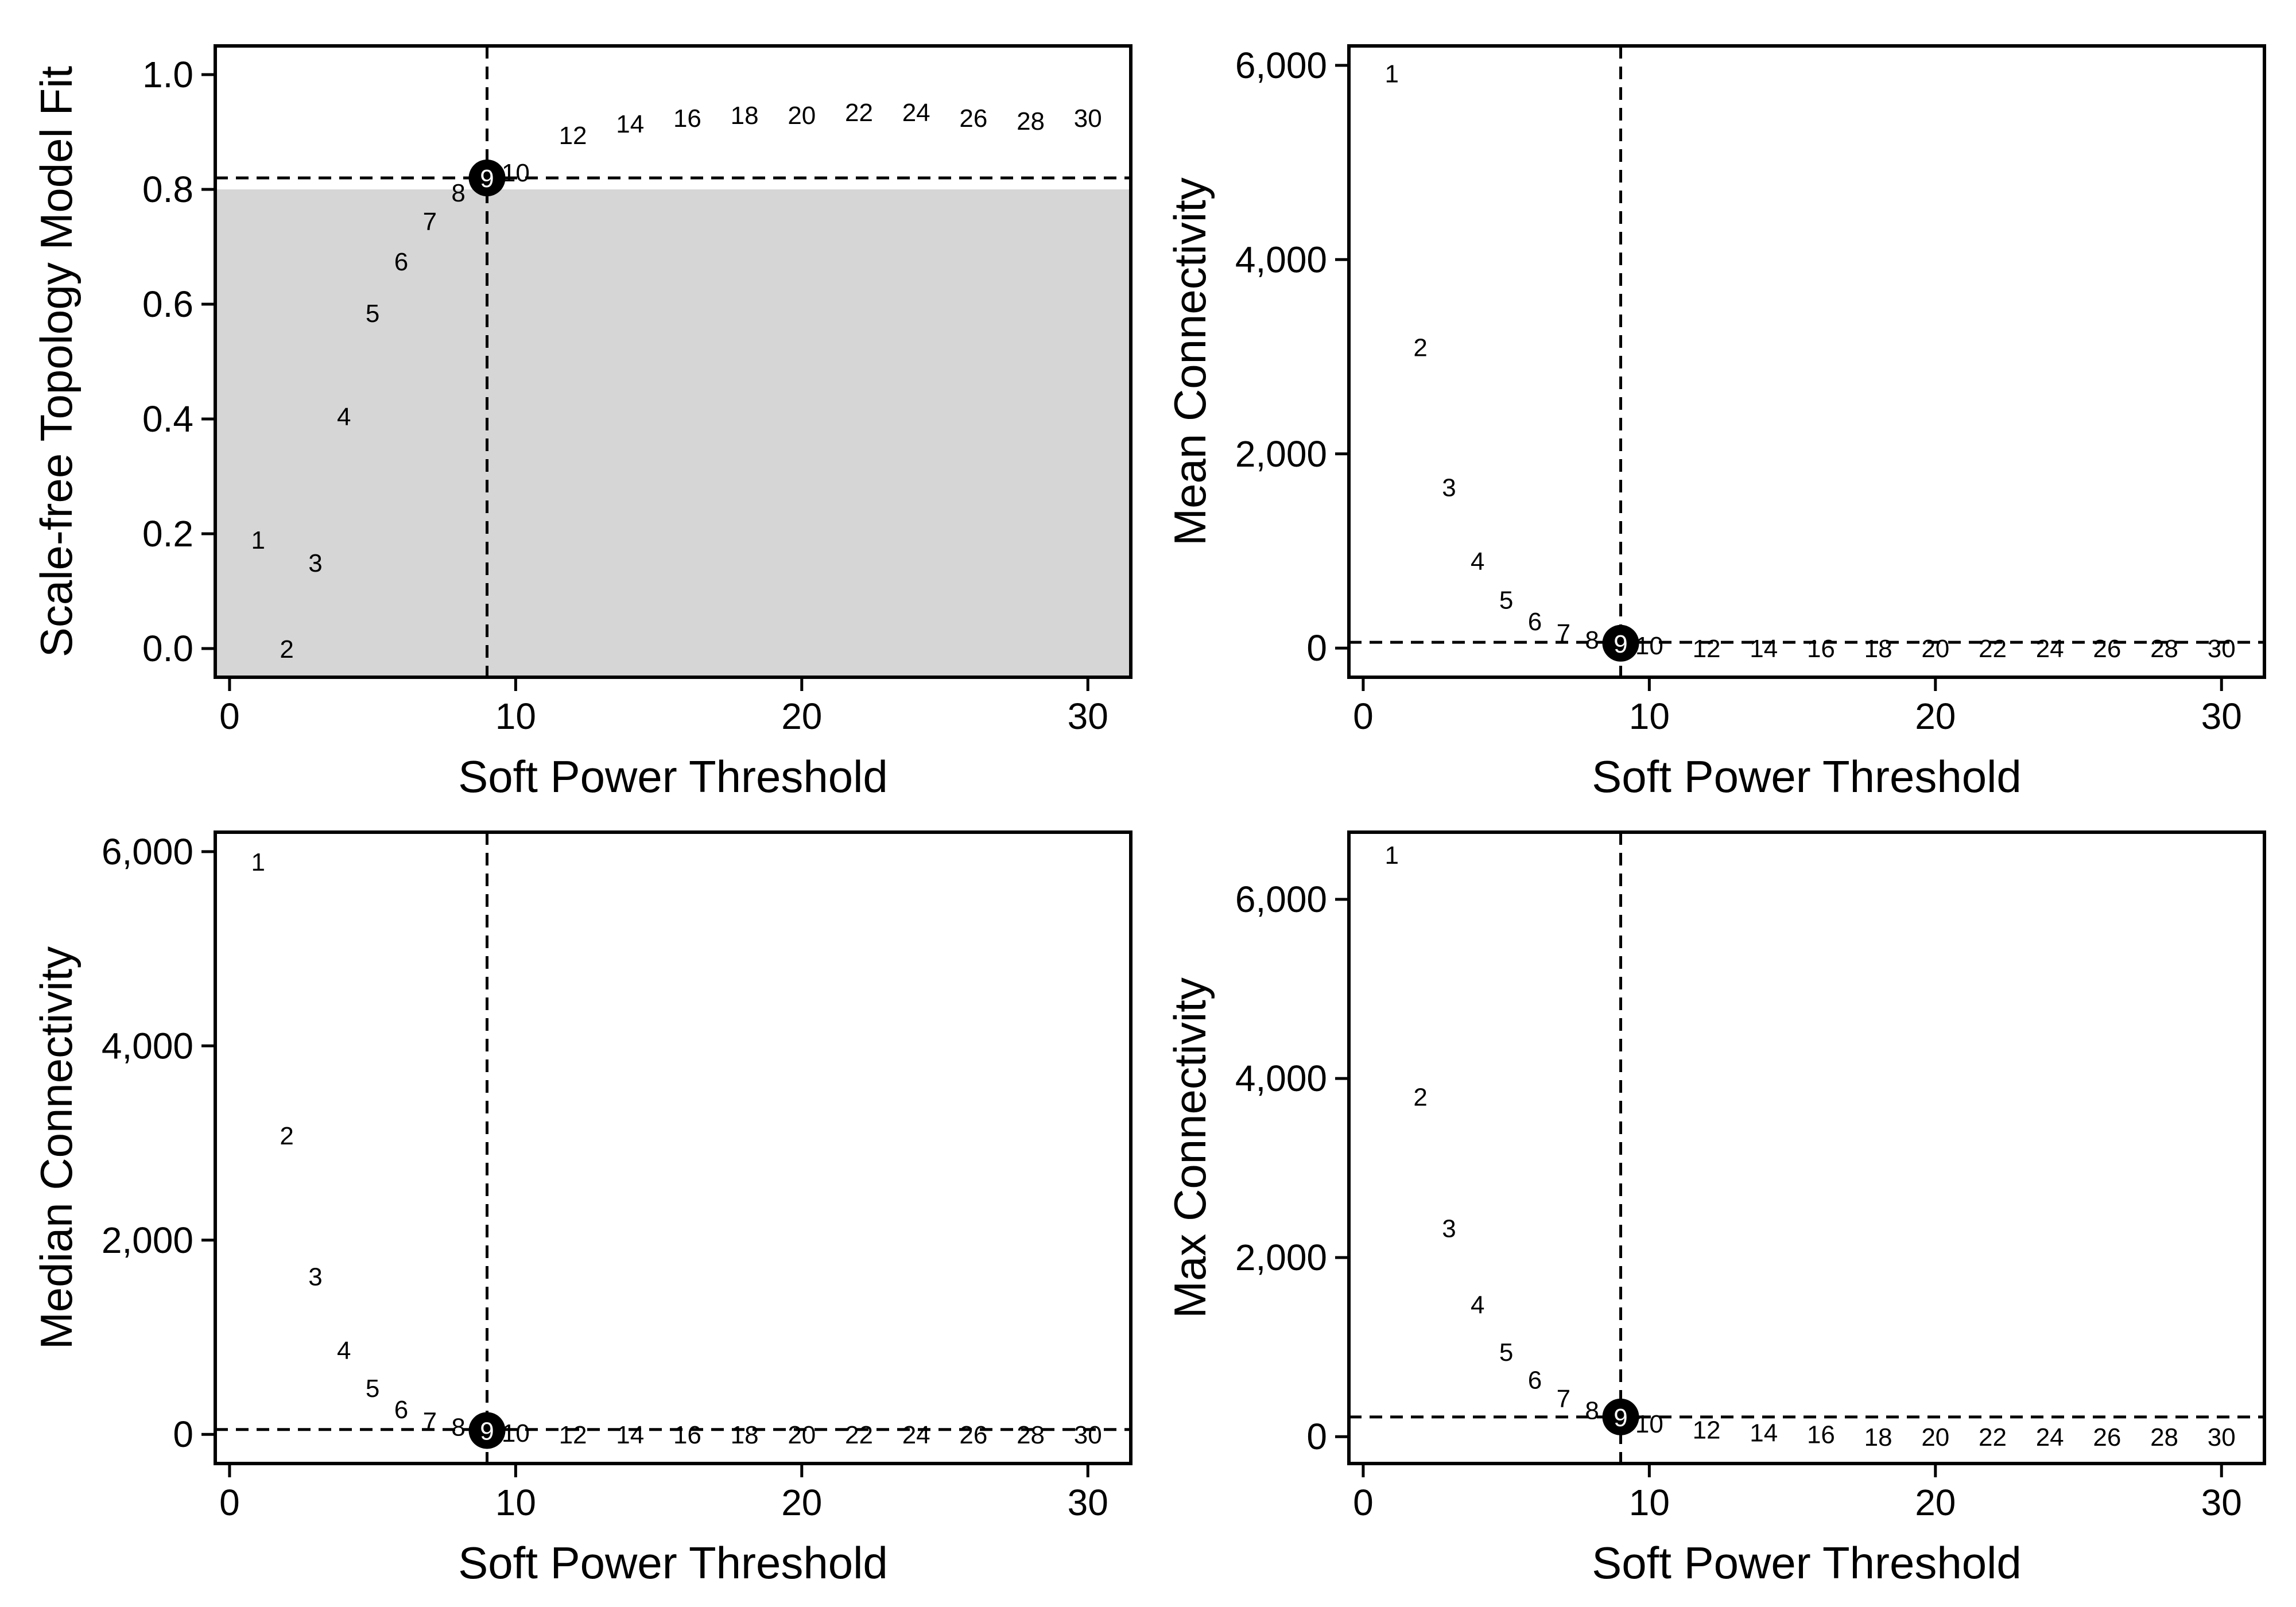  Describe the element at coordinates (1506, 601) in the screenshot. I see `data-point-label: 5` at that location.